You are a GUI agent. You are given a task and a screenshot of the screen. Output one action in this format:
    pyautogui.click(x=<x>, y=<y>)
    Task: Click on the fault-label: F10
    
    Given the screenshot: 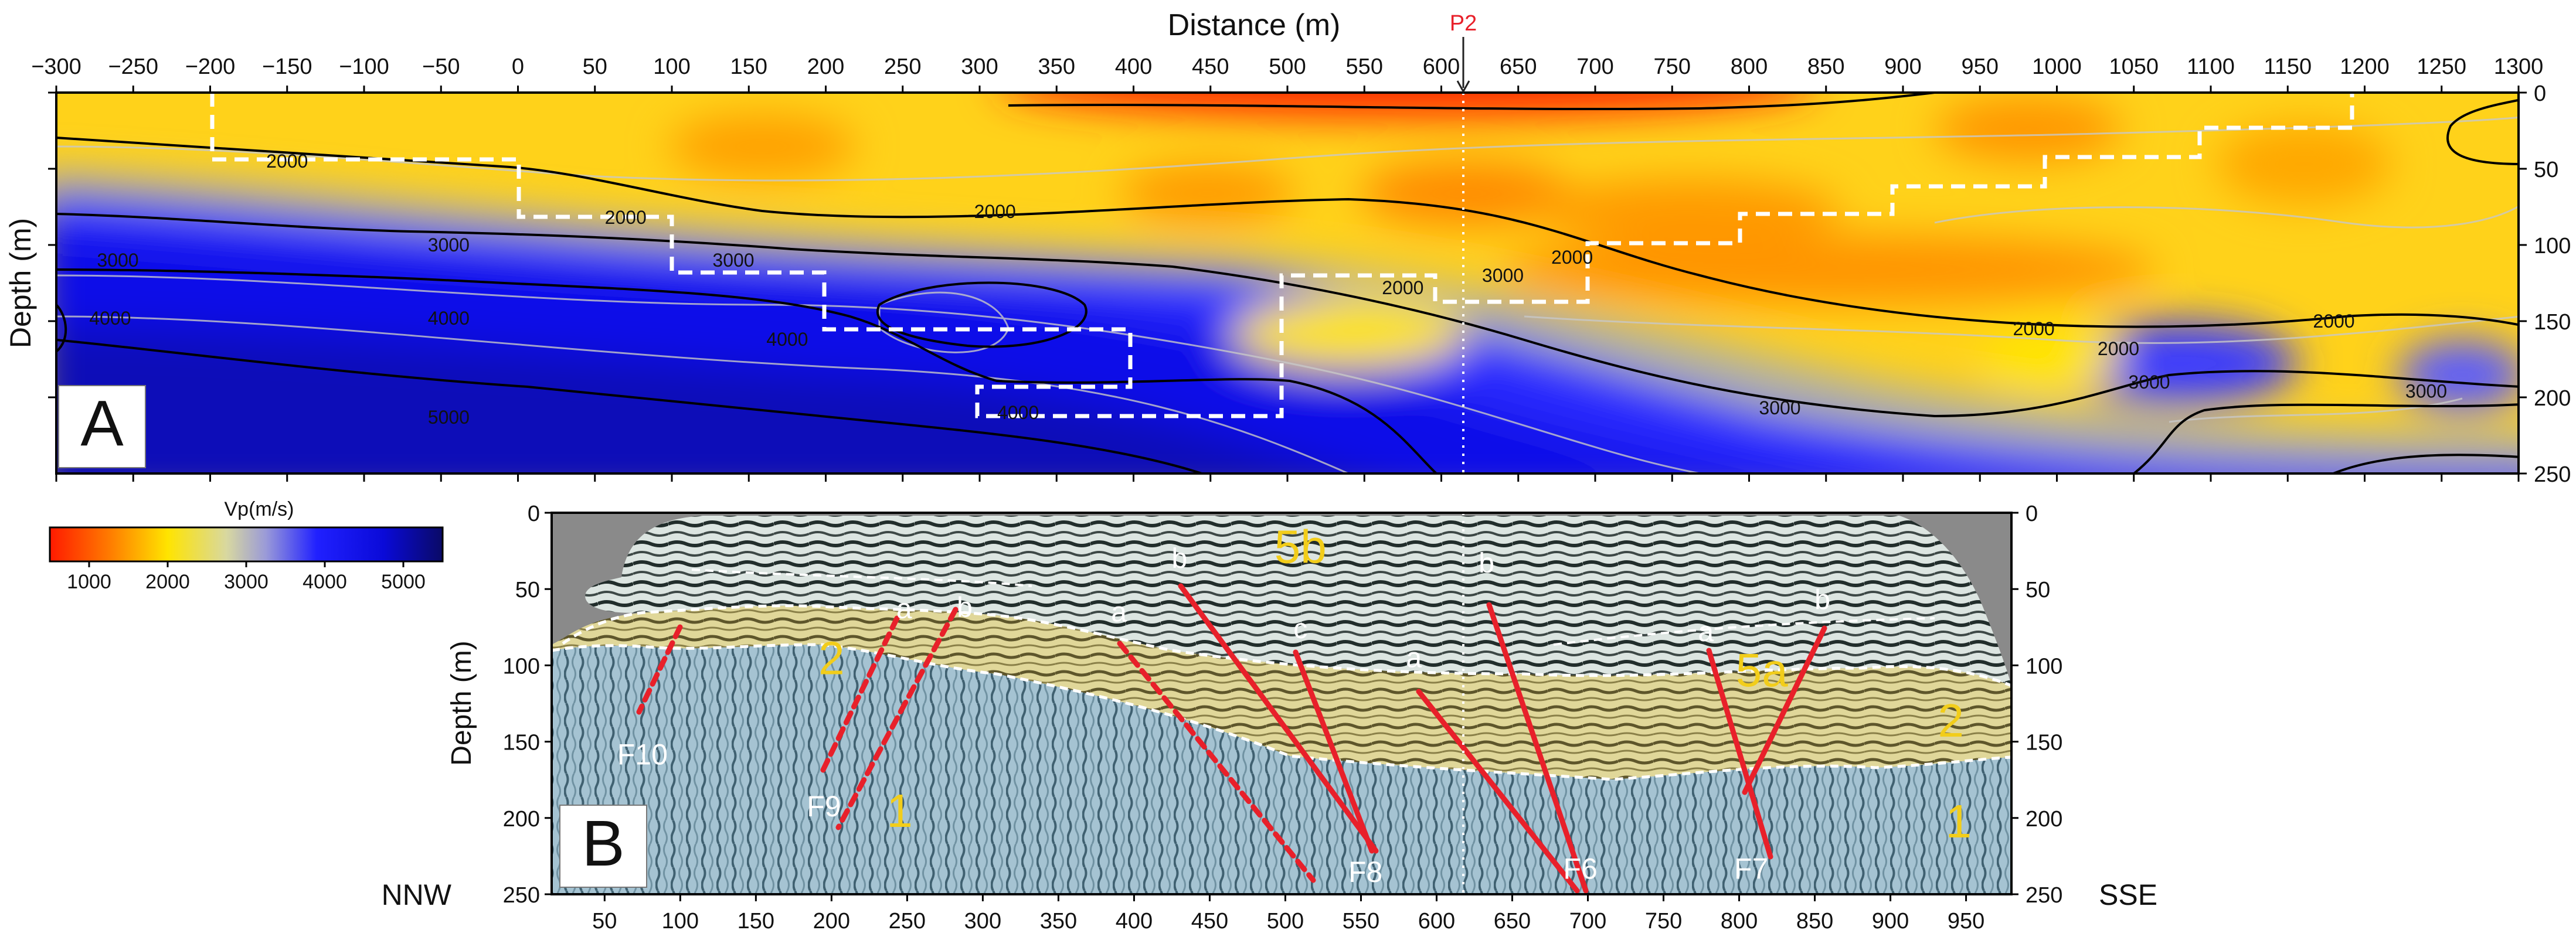 What is the action you would take?
    pyautogui.click(x=642, y=754)
    